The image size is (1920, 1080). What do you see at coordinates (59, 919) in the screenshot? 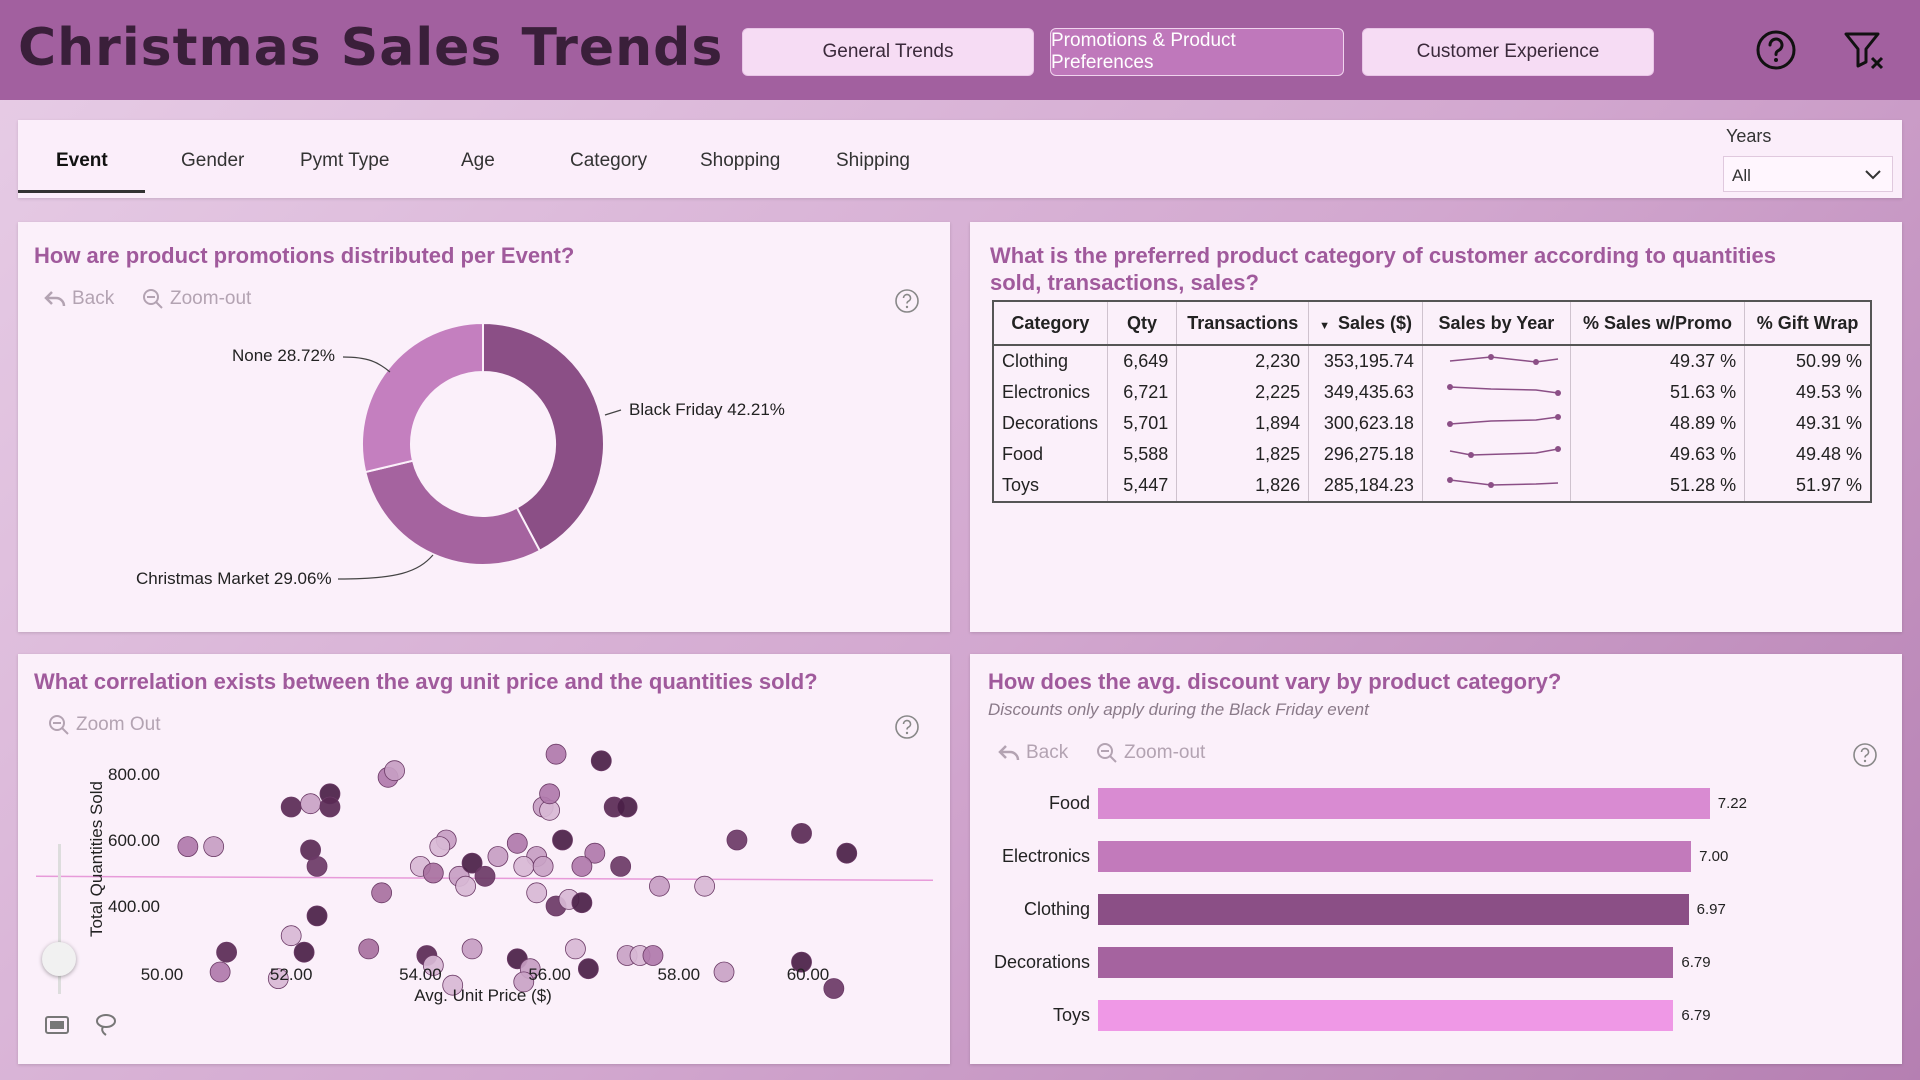
I see `zoom-slider-track` at bounding box center [59, 919].